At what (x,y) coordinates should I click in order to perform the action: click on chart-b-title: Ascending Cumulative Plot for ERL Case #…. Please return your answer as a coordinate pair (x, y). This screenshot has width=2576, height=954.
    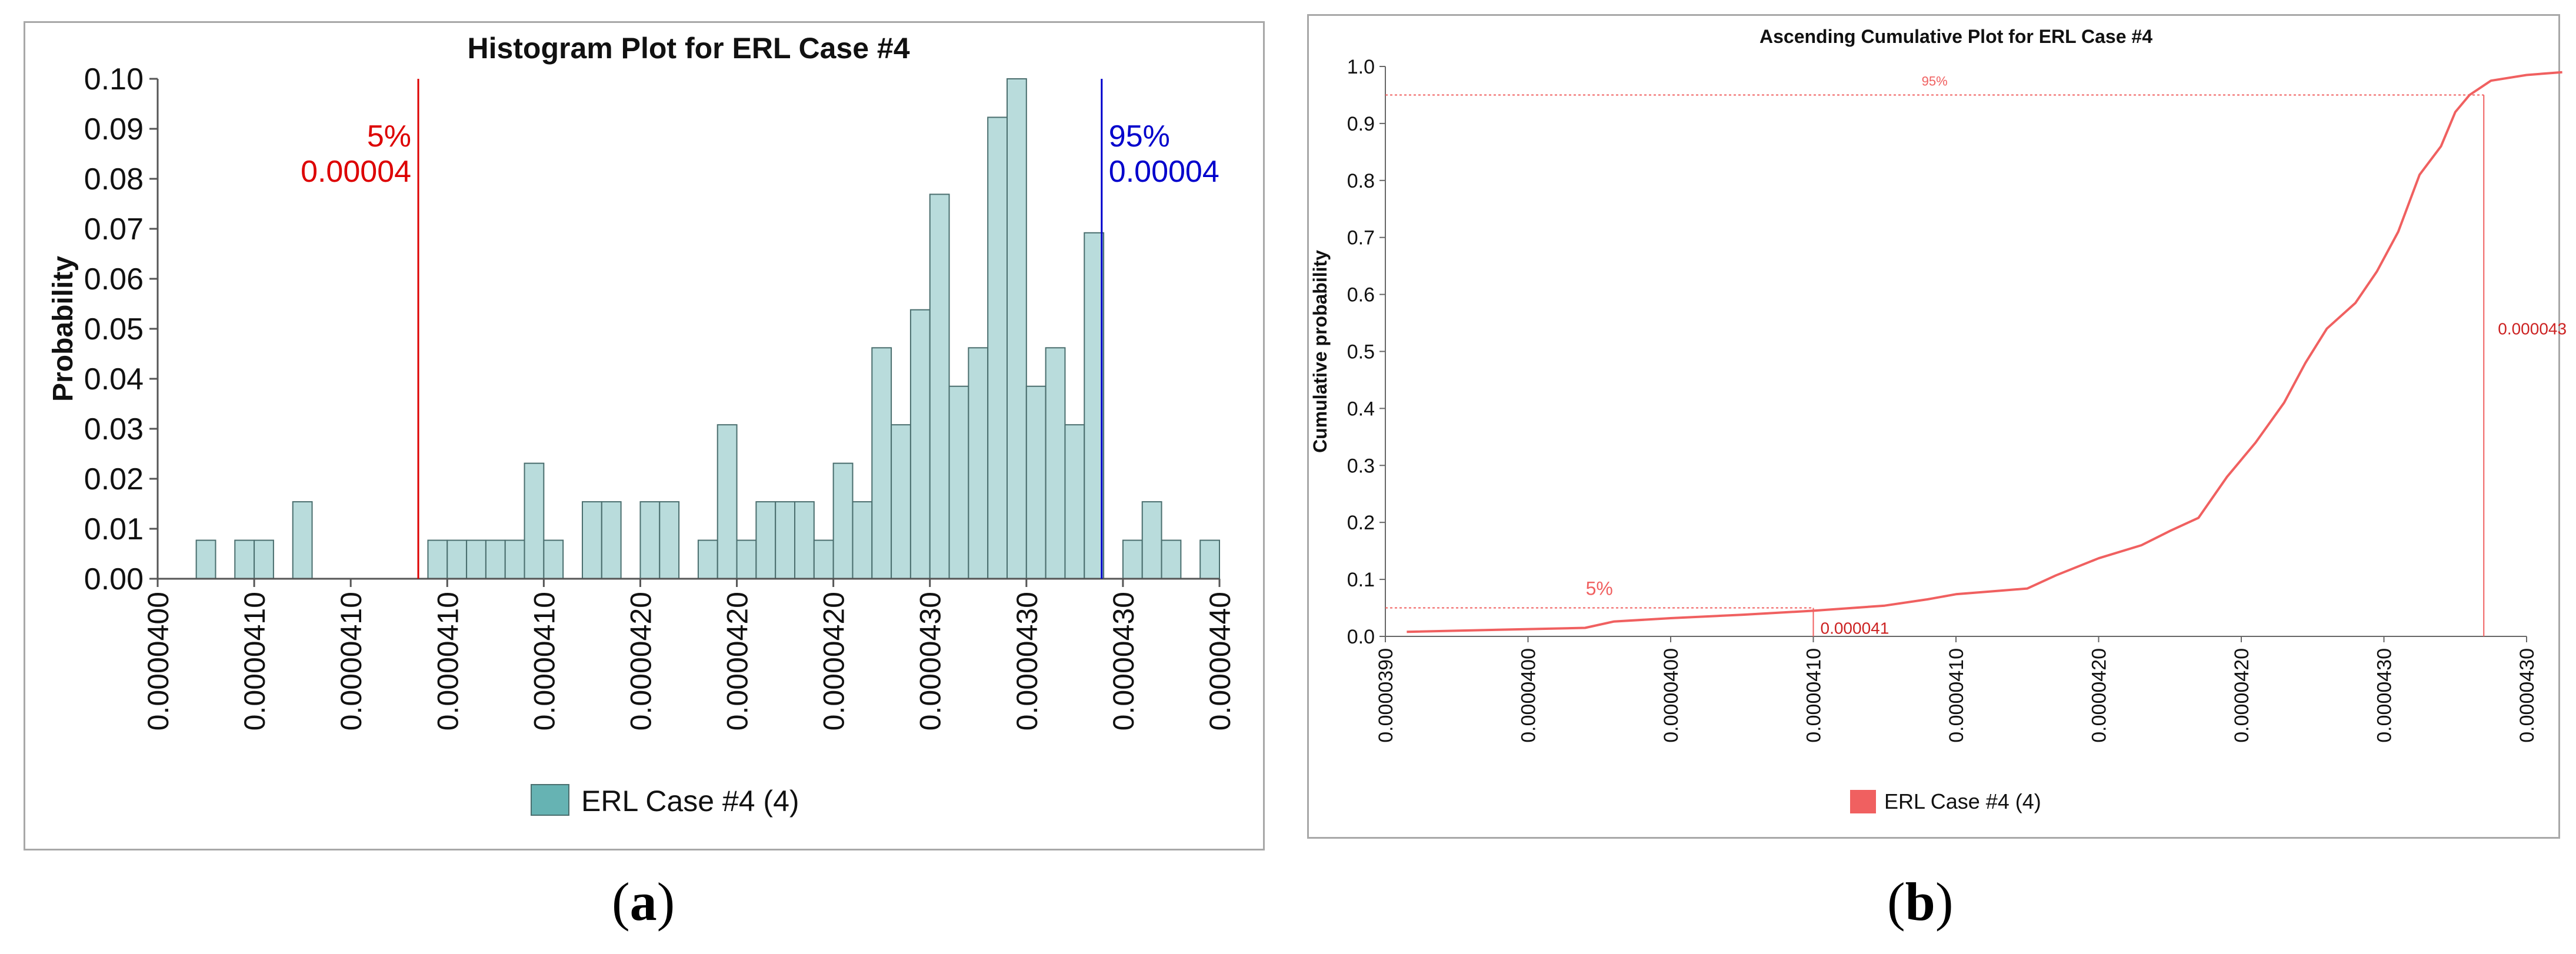
    Looking at the image, I should click on (1956, 36).